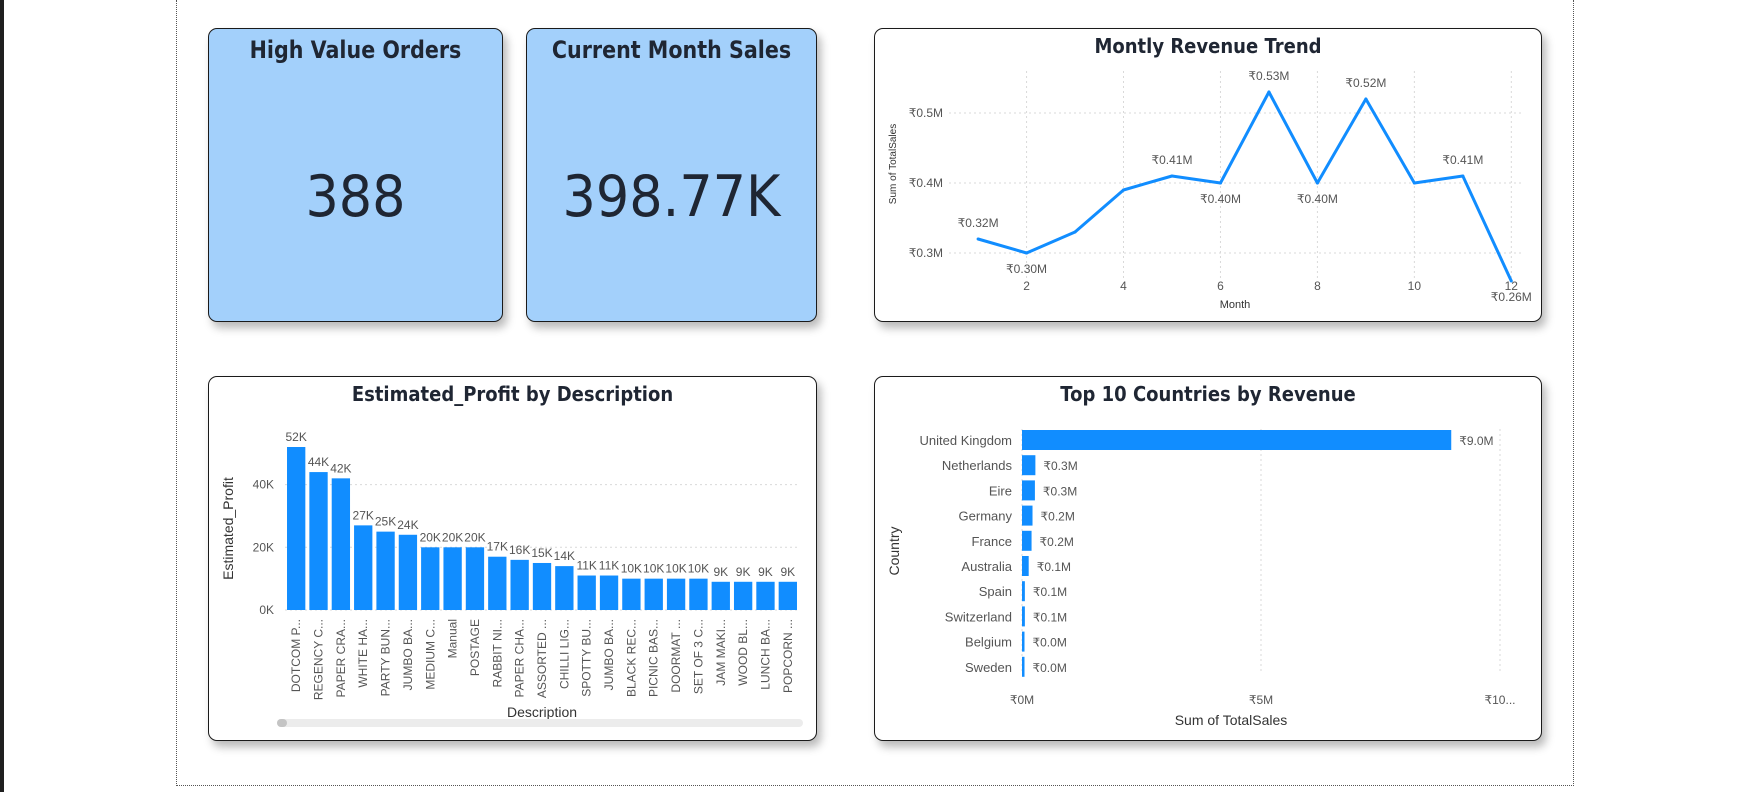 The image size is (1740, 792). Describe the element at coordinates (1261, 700) in the screenshot. I see `x-tick-label: ₹5M` at that location.